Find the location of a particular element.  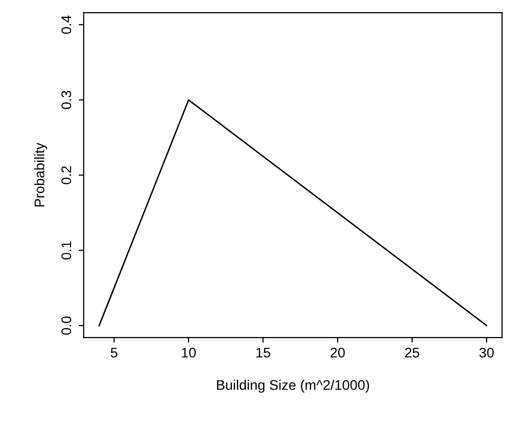

y-axis-title: Probability is located at coordinates (41, 174).